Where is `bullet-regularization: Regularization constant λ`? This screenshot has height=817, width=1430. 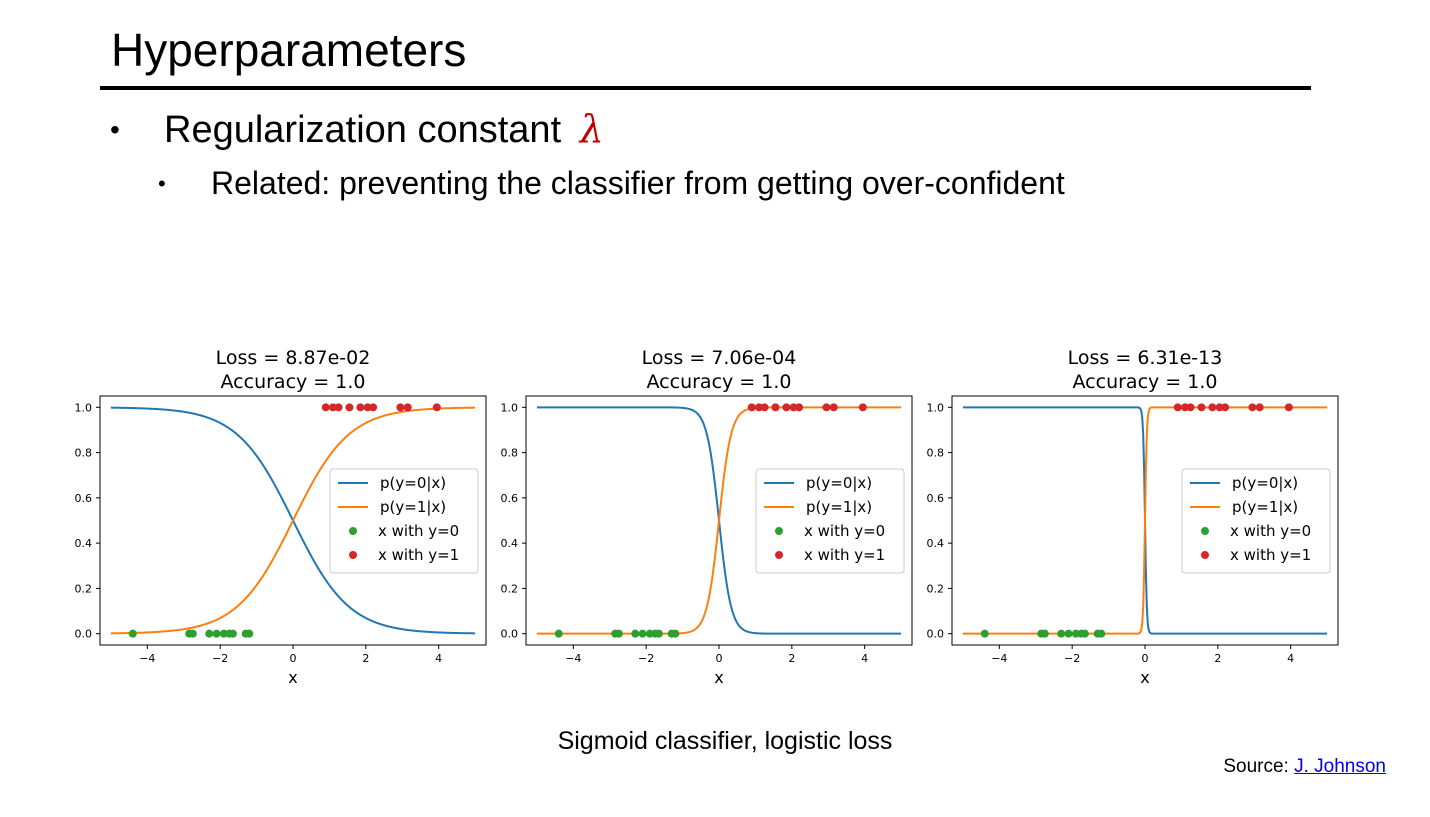 bullet-regularization: Regularization constant λ is located at coordinates (384, 129).